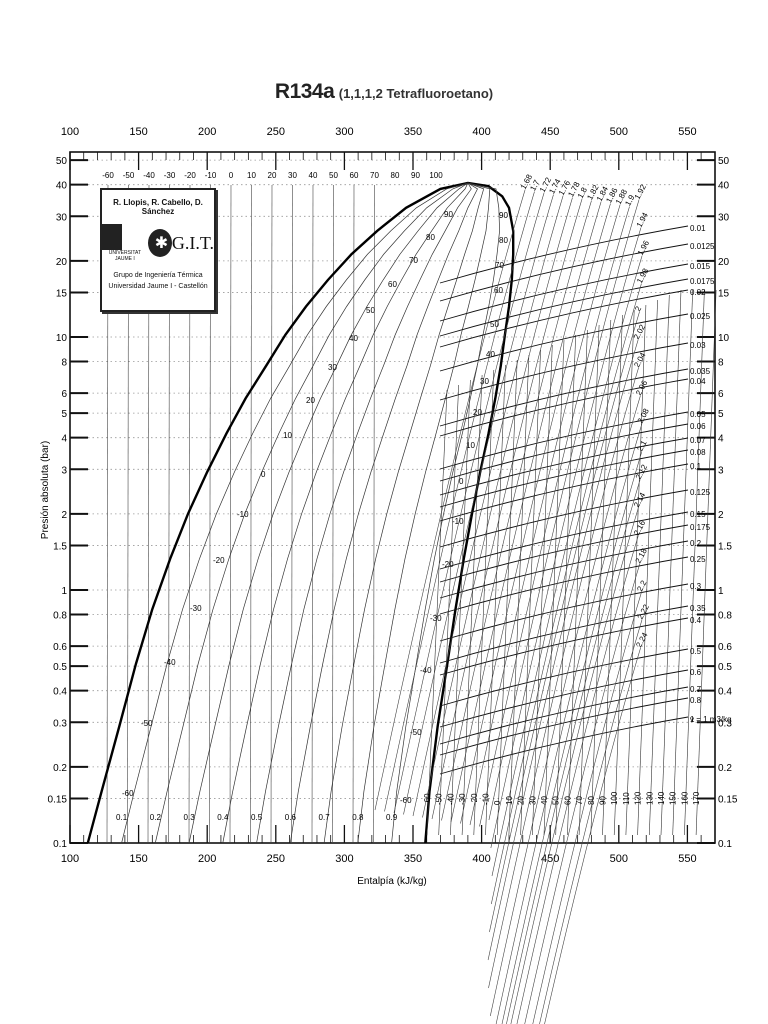  I want to click on x-tick-label-top: 150, so click(138, 132).